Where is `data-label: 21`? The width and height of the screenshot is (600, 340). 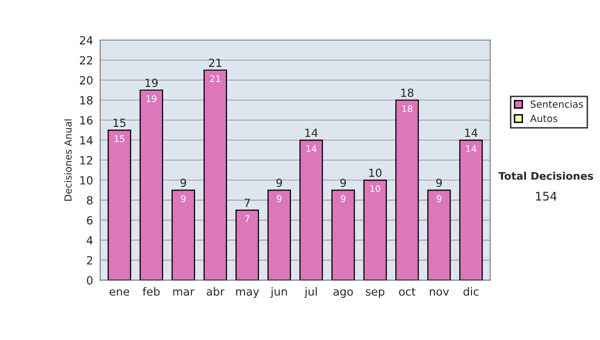 data-label: 21 is located at coordinates (215, 78).